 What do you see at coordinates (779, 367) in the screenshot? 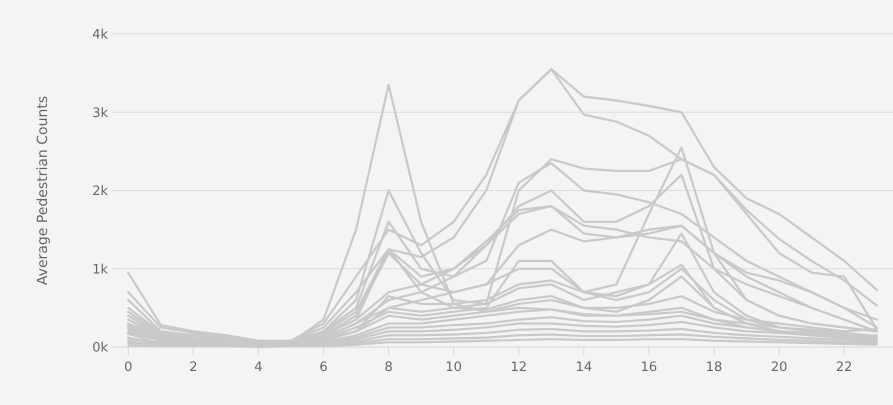
I see `x-tick-label: 20` at bounding box center [779, 367].